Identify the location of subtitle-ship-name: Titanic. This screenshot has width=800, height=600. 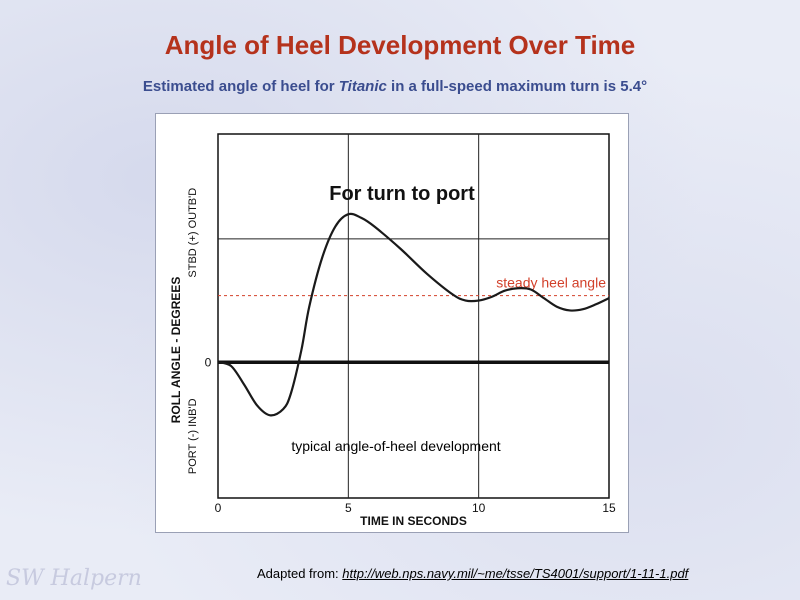
(362, 86).